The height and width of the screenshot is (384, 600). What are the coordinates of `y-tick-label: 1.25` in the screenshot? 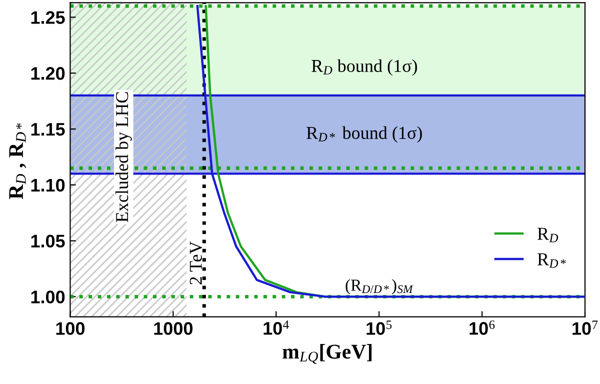 It's located at (48, 17).